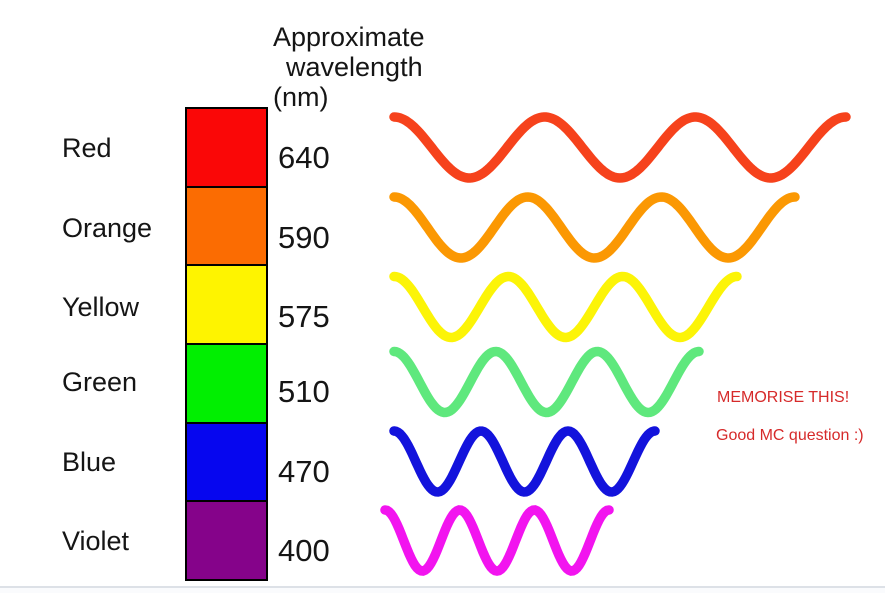 The height and width of the screenshot is (593, 885). What do you see at coordinates (594, 227) in the screenshot?
I see `sine-wave-orange` at bounding box center [594, 227].